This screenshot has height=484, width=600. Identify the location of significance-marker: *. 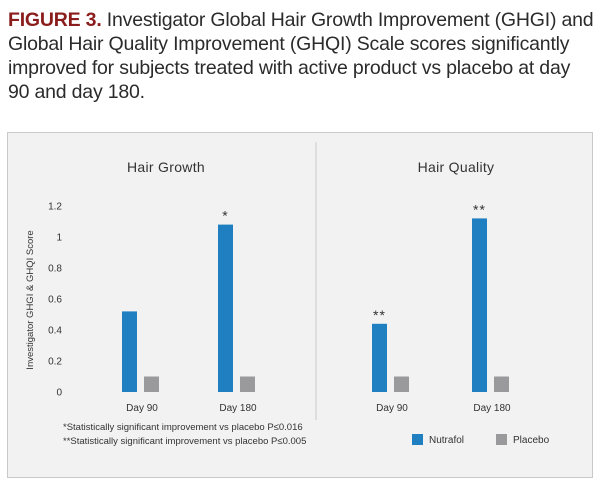
(225, 216).